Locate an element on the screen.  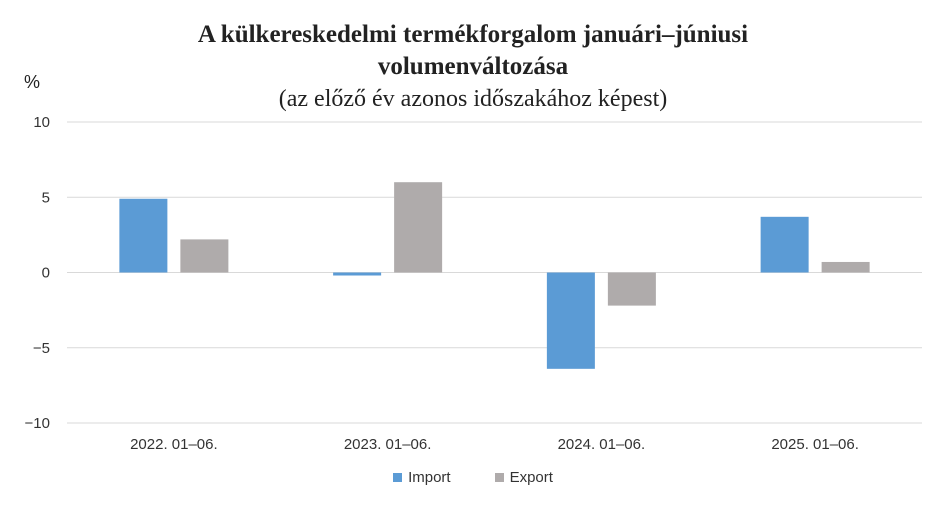
legend-item-export: Export is located at coordinates (523, 477).